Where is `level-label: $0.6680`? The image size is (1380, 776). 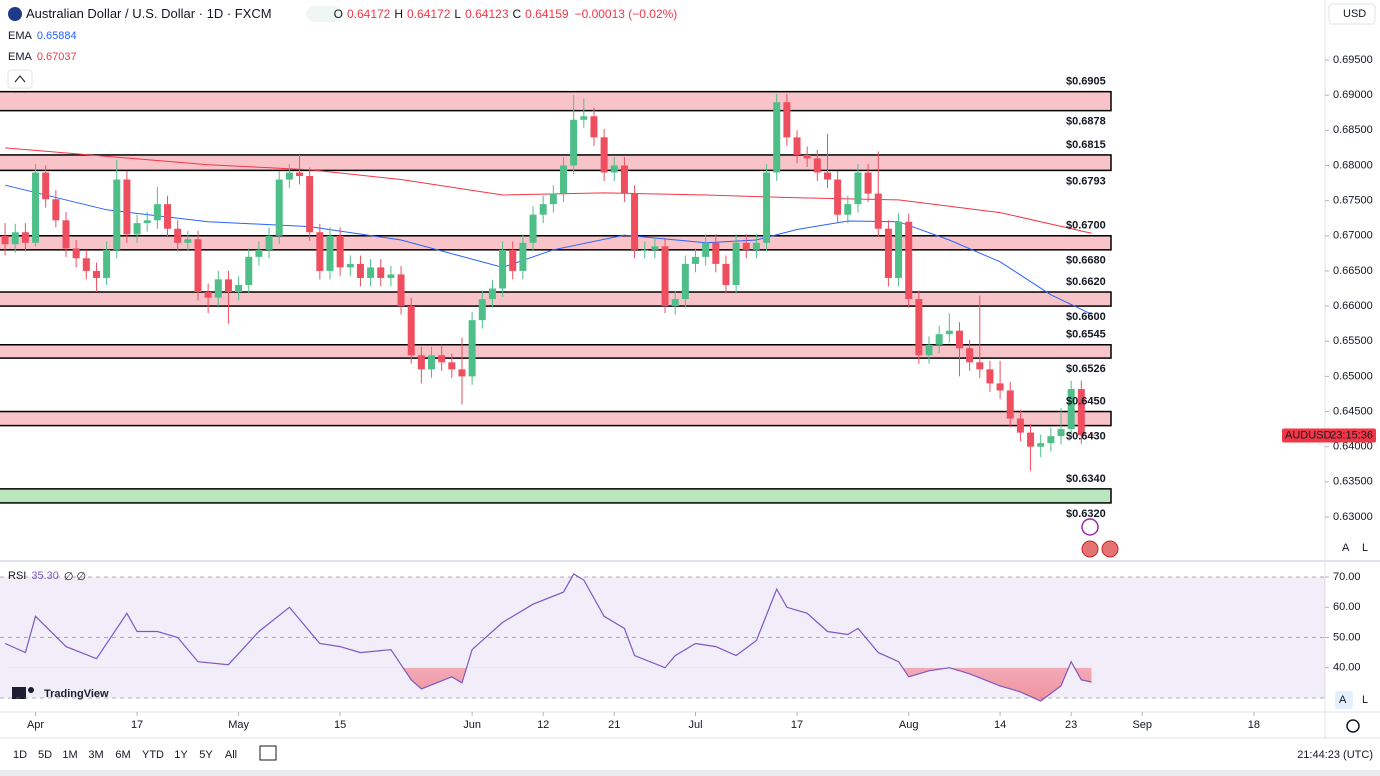 level-label: $0.6680 is located at coordinates (1086, 261).